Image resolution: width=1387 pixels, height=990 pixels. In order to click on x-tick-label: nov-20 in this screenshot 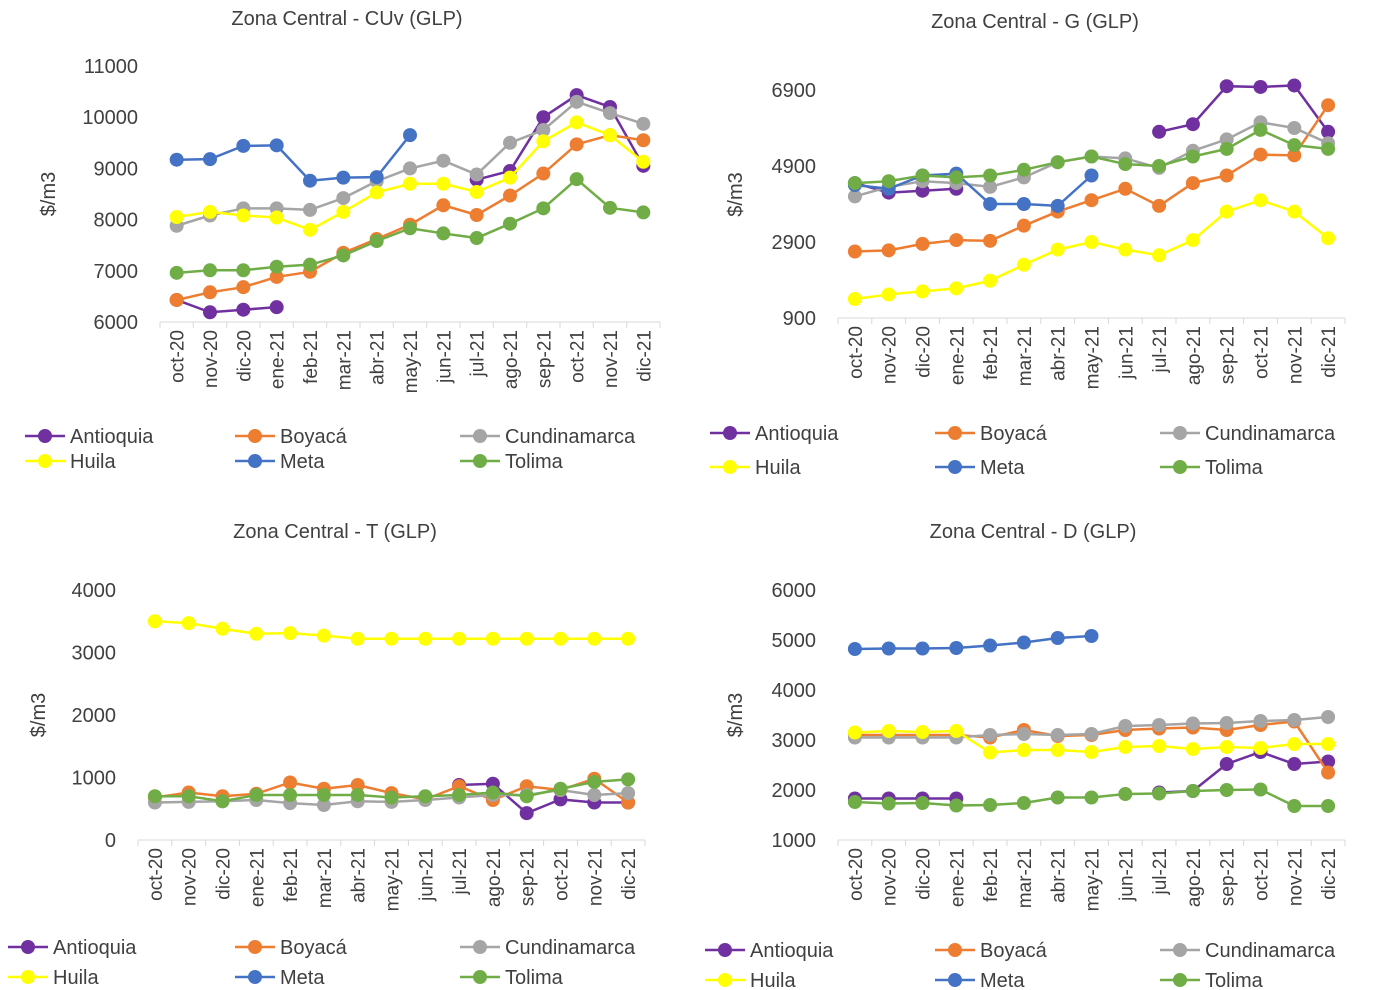, I will do `click(890, 877)`.